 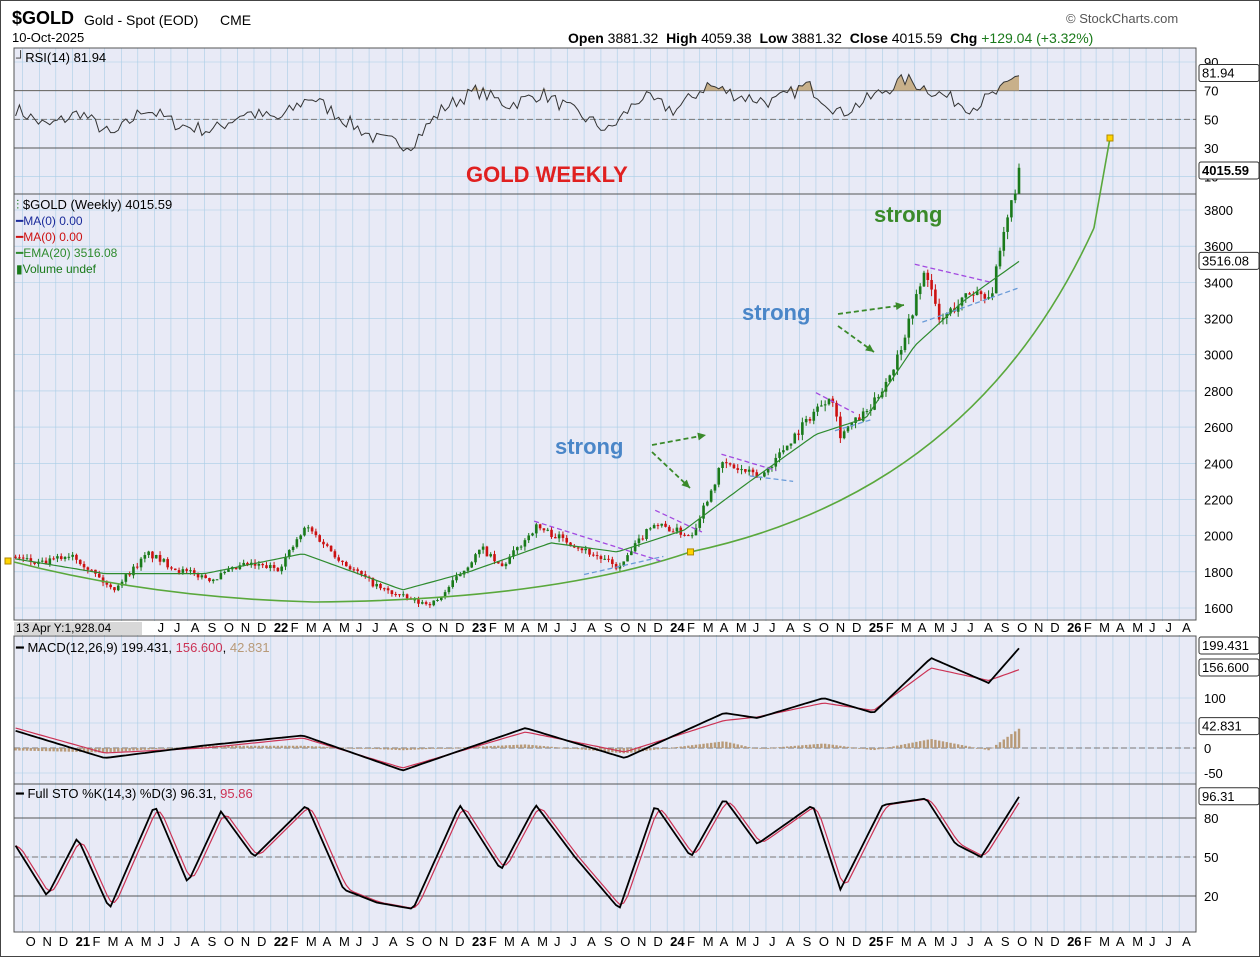 What do you see at coordinates (677, 627) in the screenshot?
I see `x-tick-label-top: 24` at bounding box center [677, 627].